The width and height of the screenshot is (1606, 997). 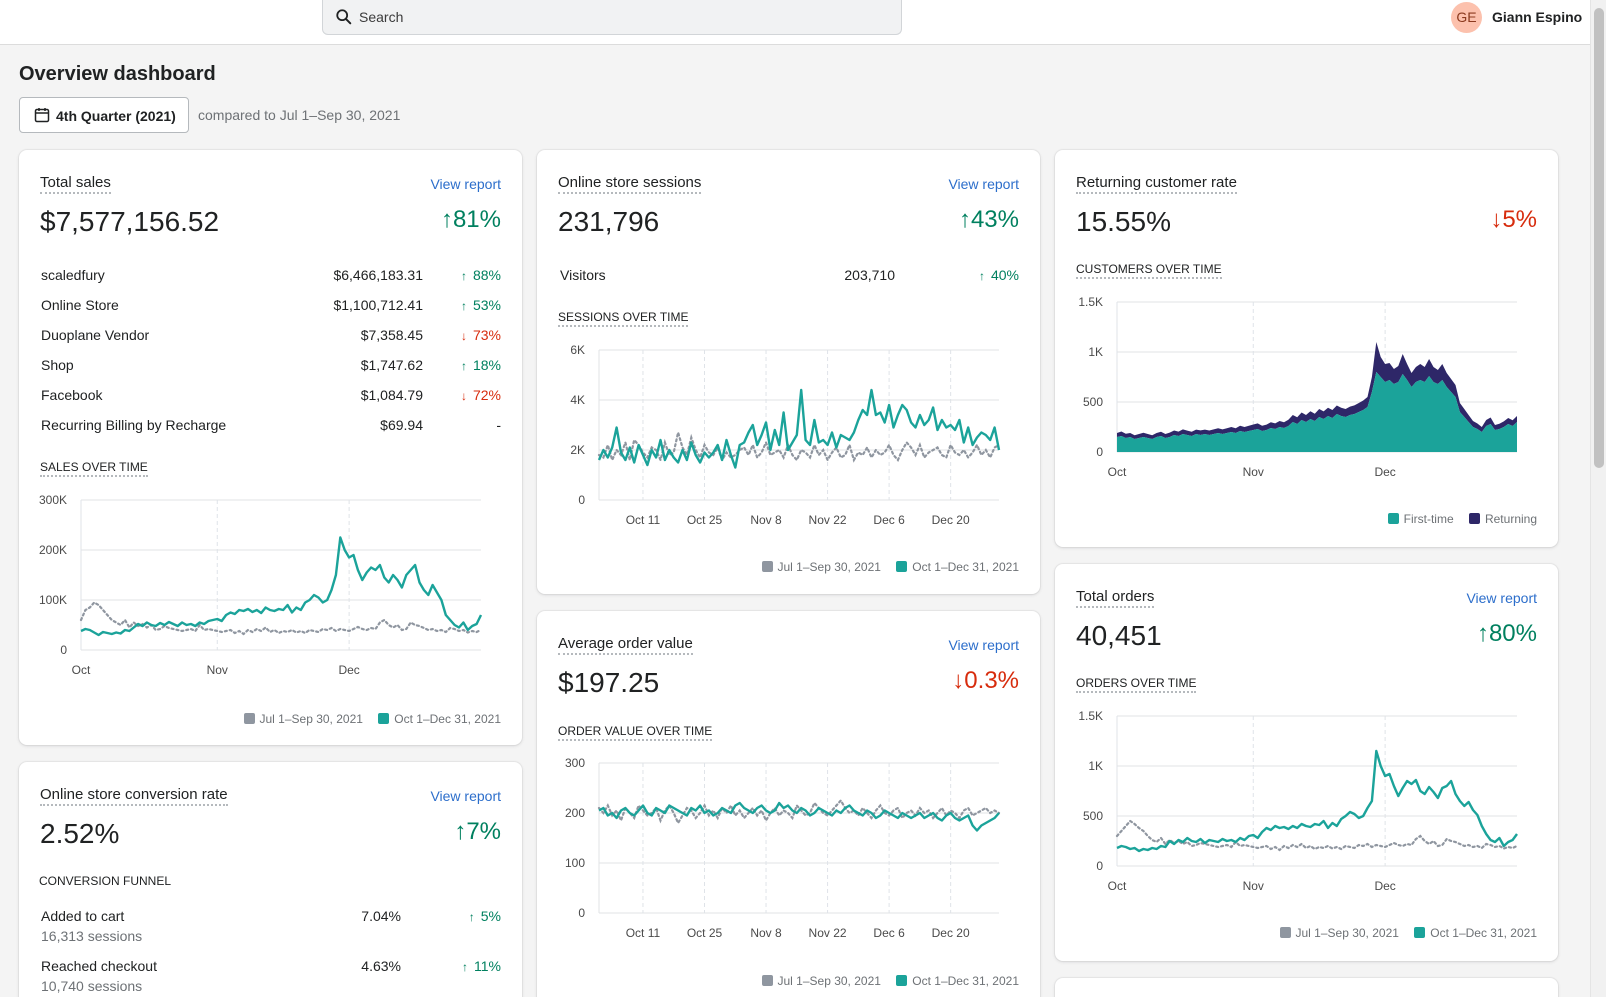 What do you see at coordinates (1093, 816) in the screenshot?
I see `y-tick-label: 500` at bounding box center [1093, 816].